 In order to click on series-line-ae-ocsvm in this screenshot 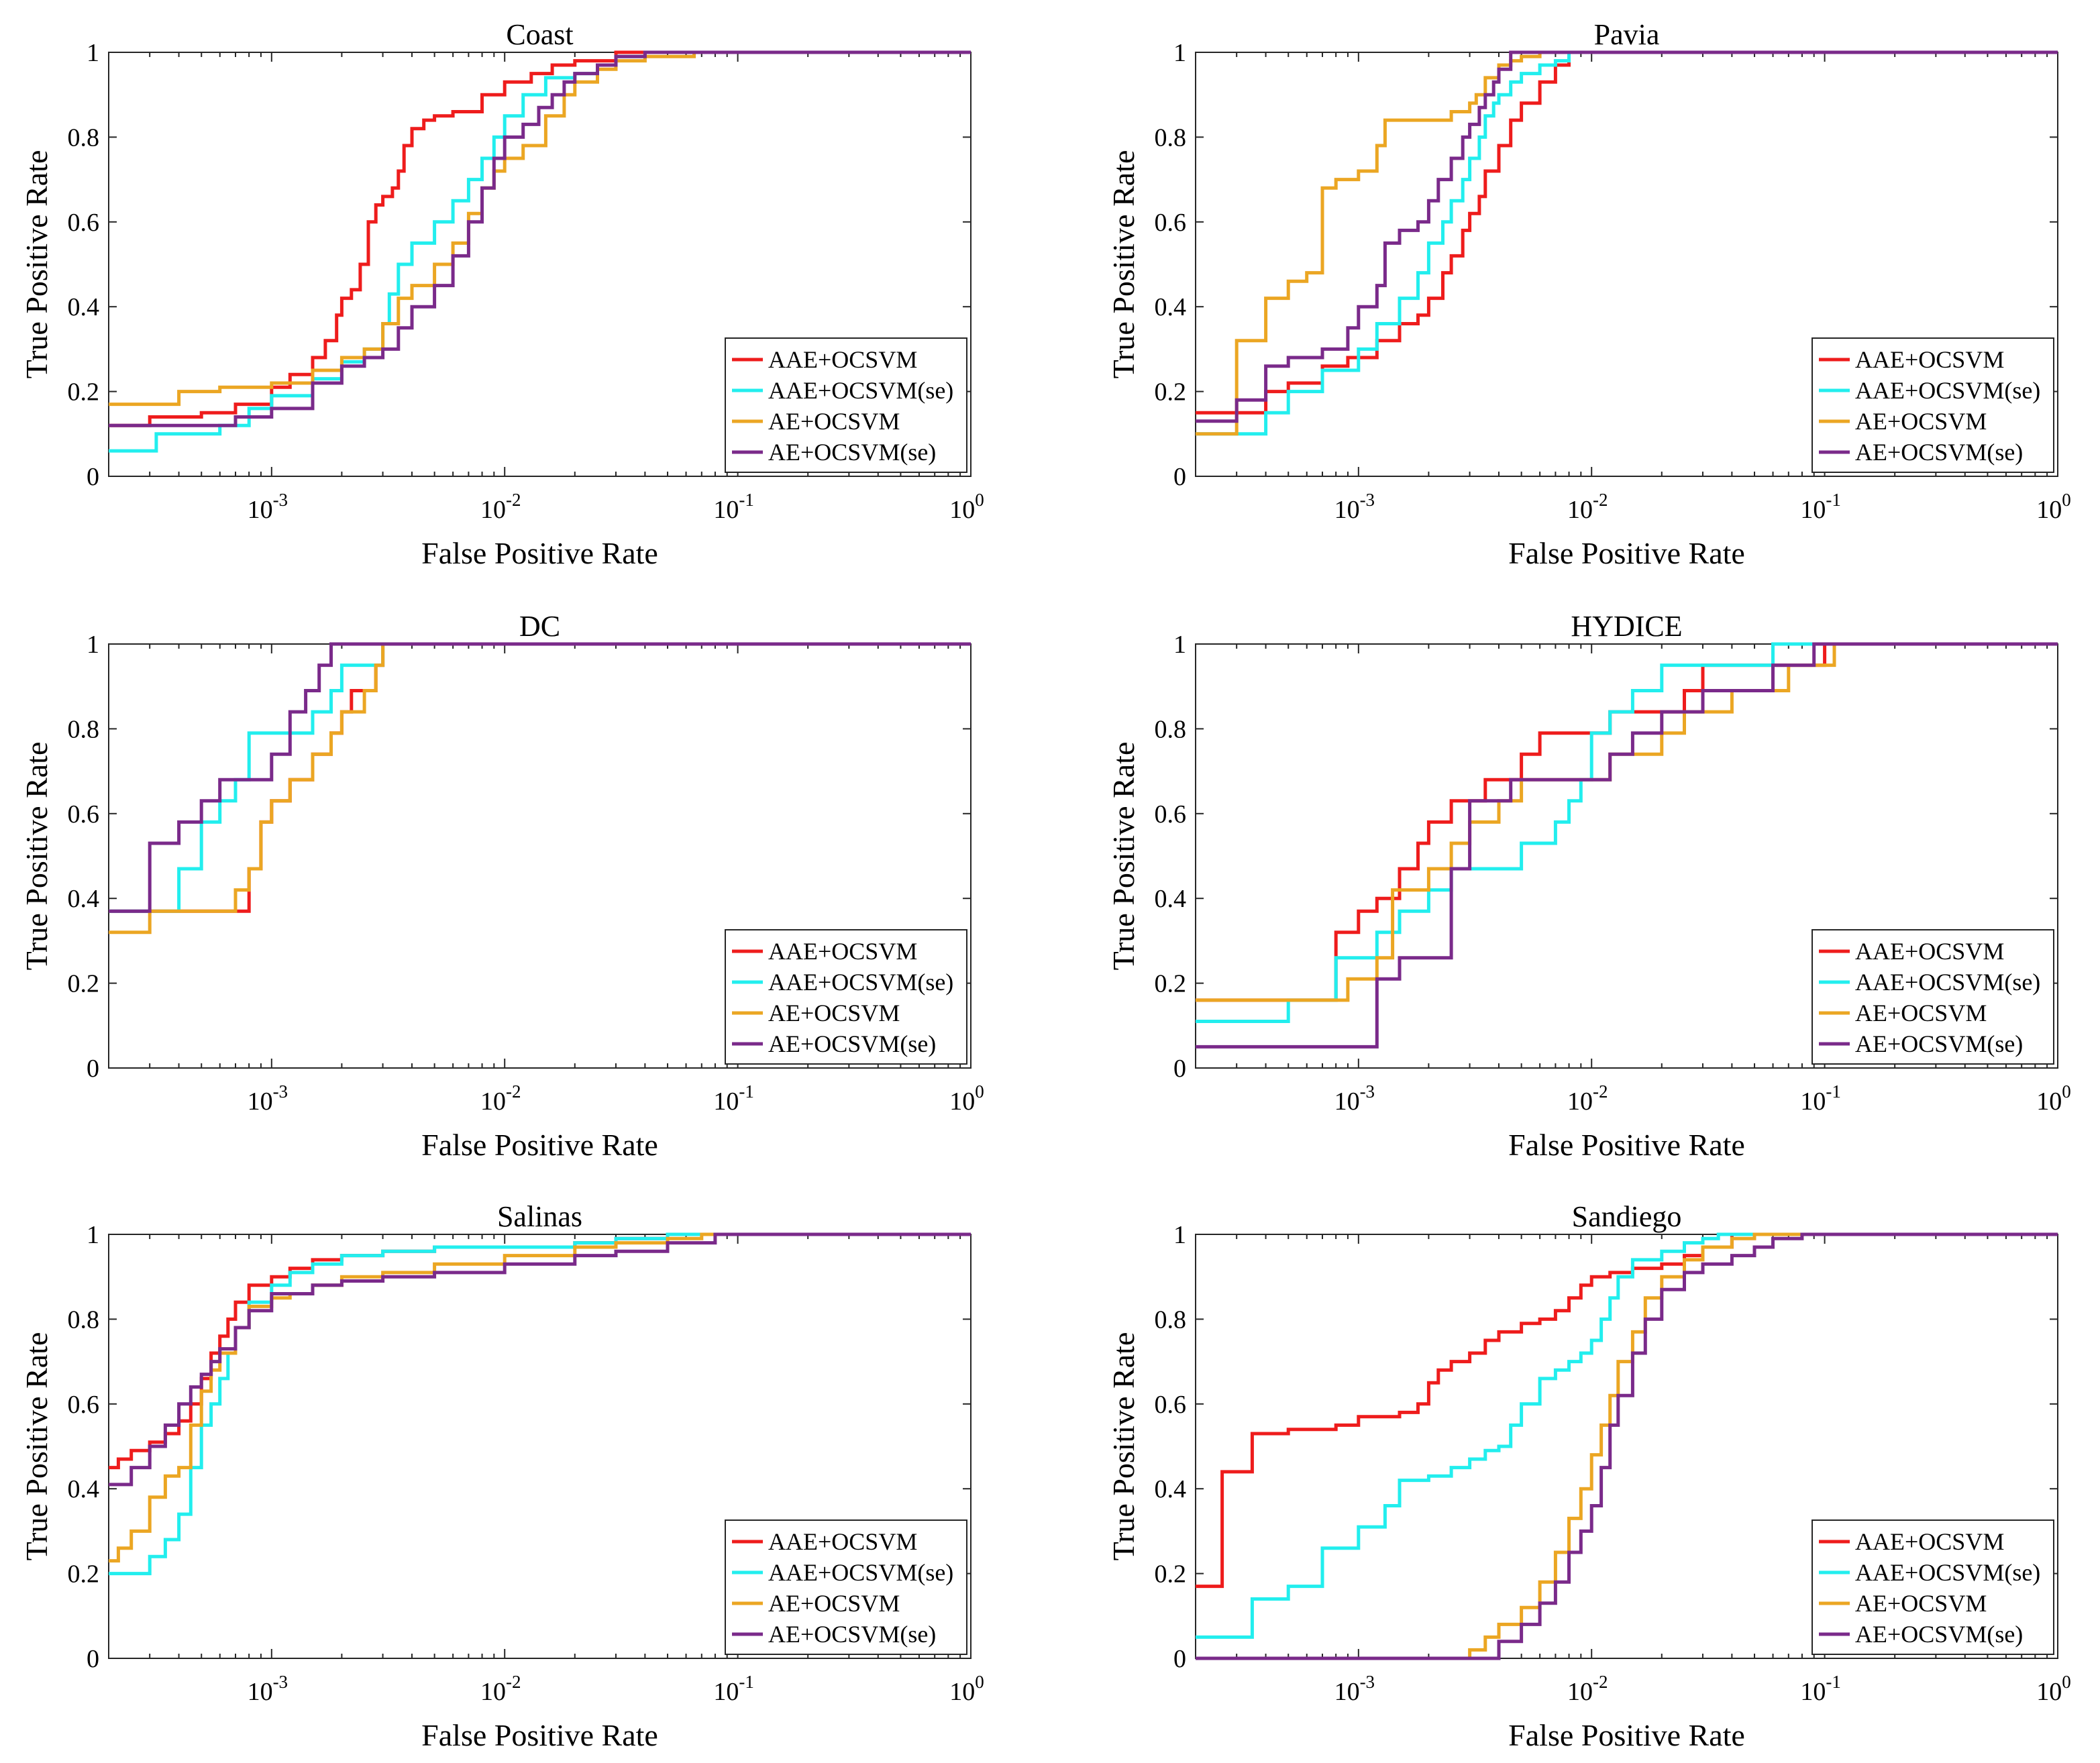, I will do `click(540, 788)`.